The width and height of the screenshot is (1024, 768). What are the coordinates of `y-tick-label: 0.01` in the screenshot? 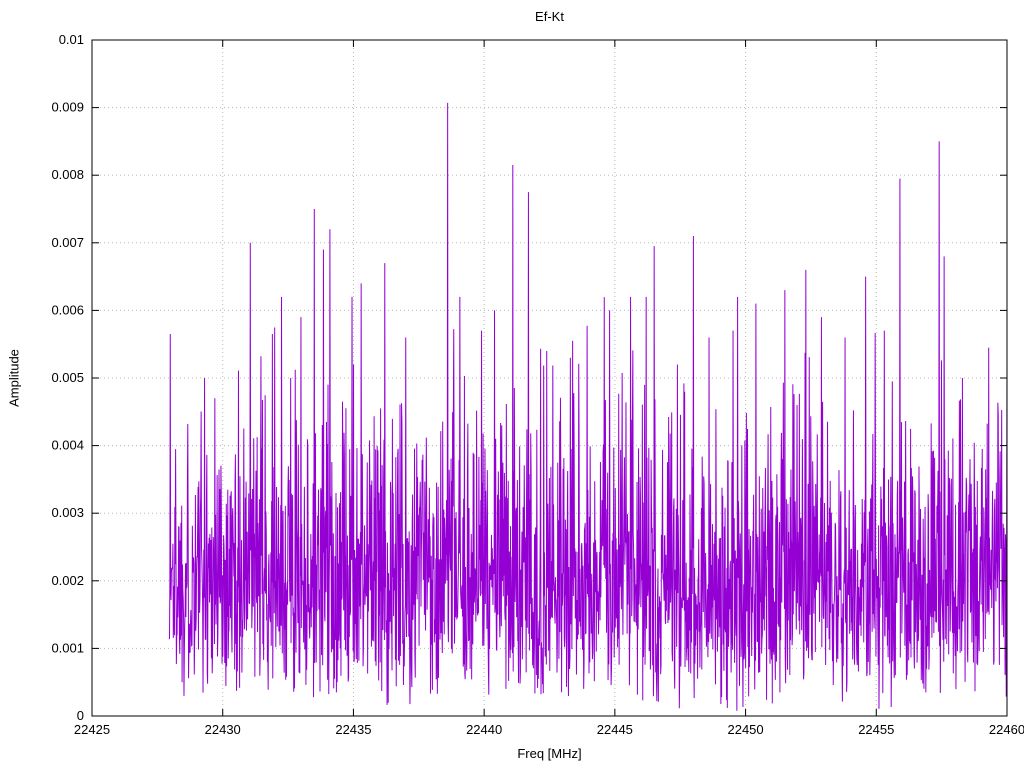 It's located at (71, 39).